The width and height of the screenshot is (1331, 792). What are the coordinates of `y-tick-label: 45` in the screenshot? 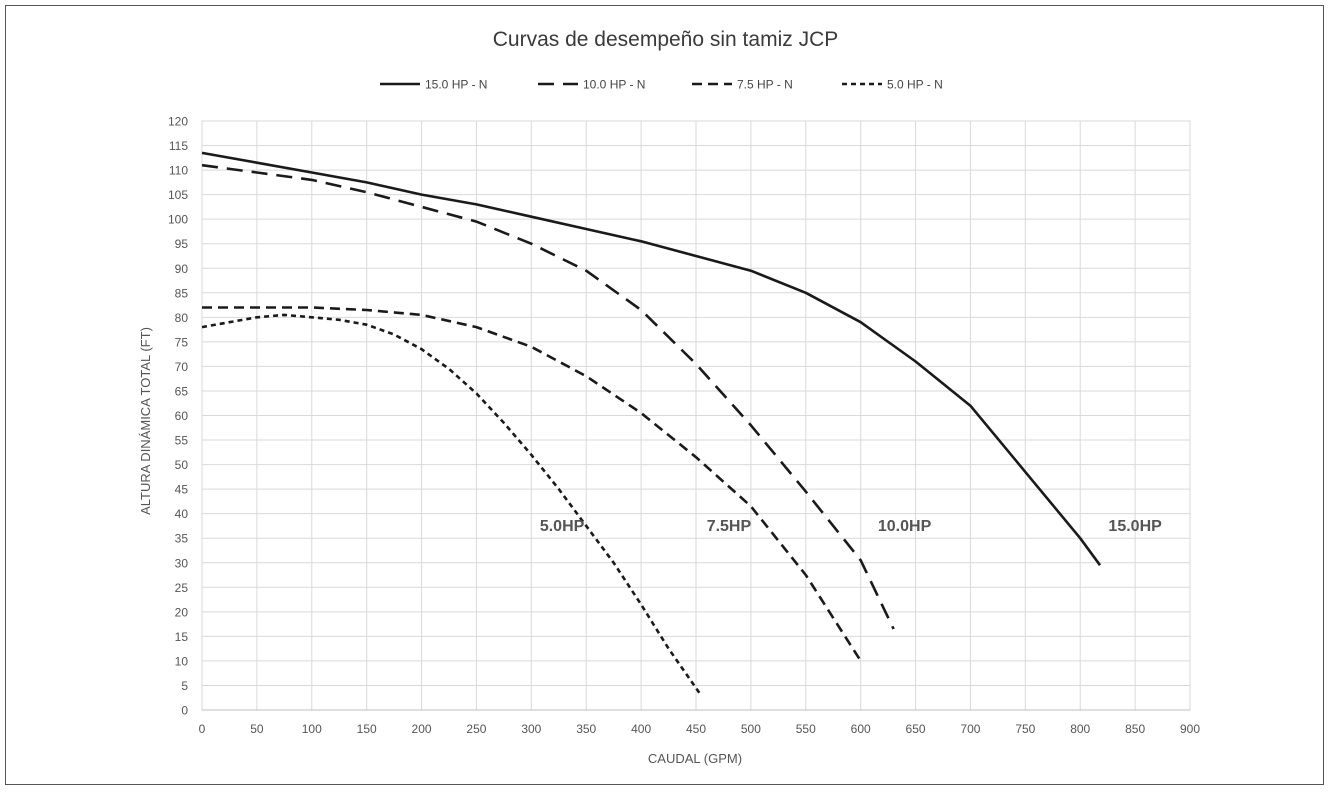 It's located at (182, 490).